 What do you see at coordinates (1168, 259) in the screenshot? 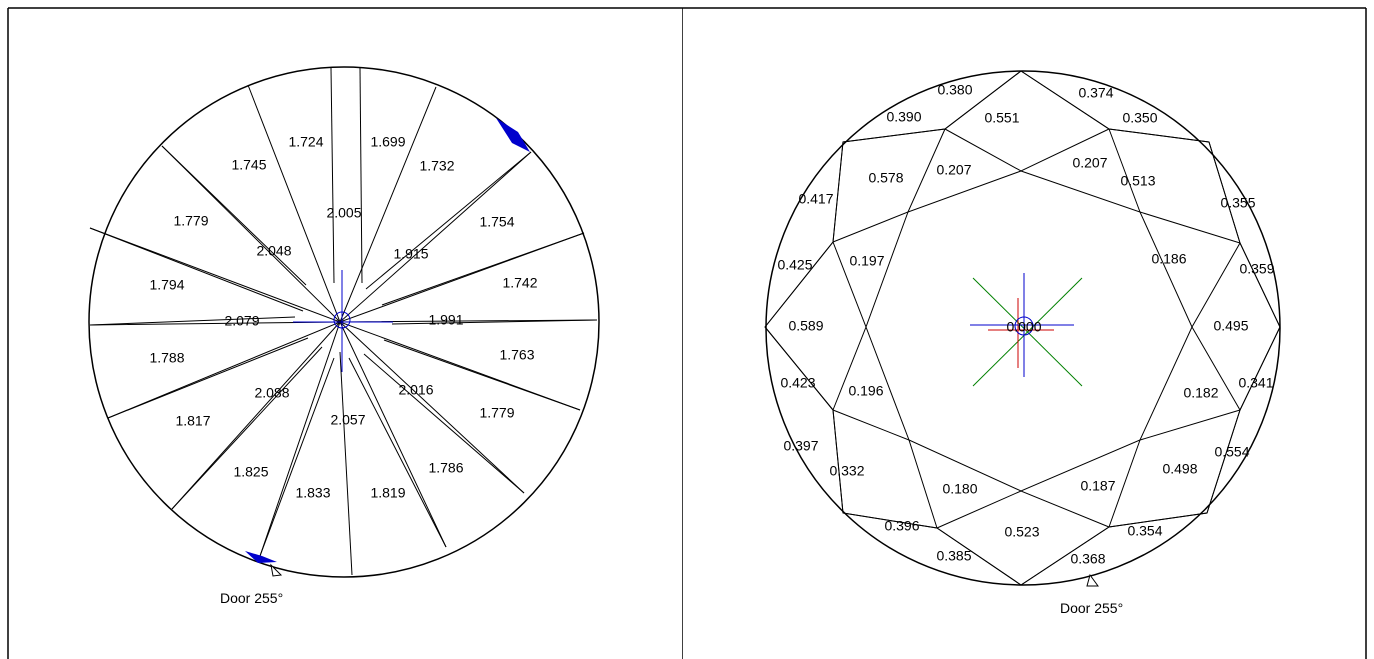
I see `facet-value: 0.186` at bounding box center [1168, 259].